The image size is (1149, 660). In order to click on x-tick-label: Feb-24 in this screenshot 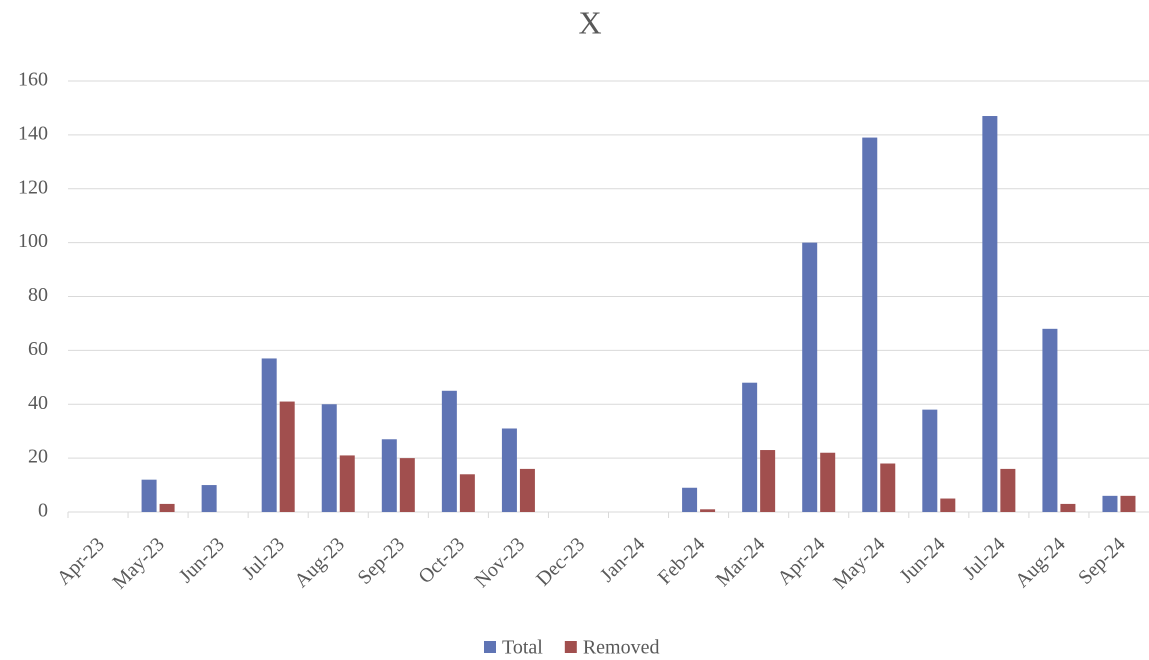, I will do `click(682, 561)`.